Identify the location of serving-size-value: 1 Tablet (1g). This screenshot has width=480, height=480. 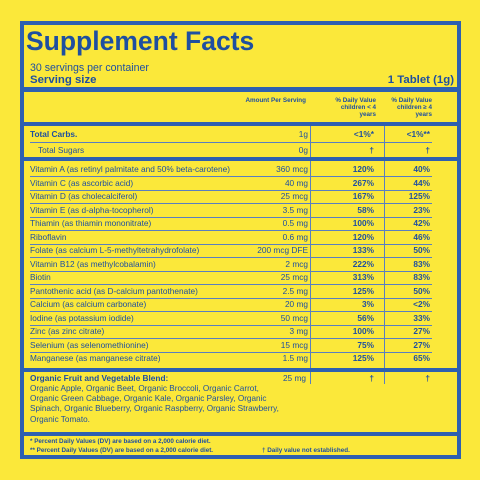
(420, 80).